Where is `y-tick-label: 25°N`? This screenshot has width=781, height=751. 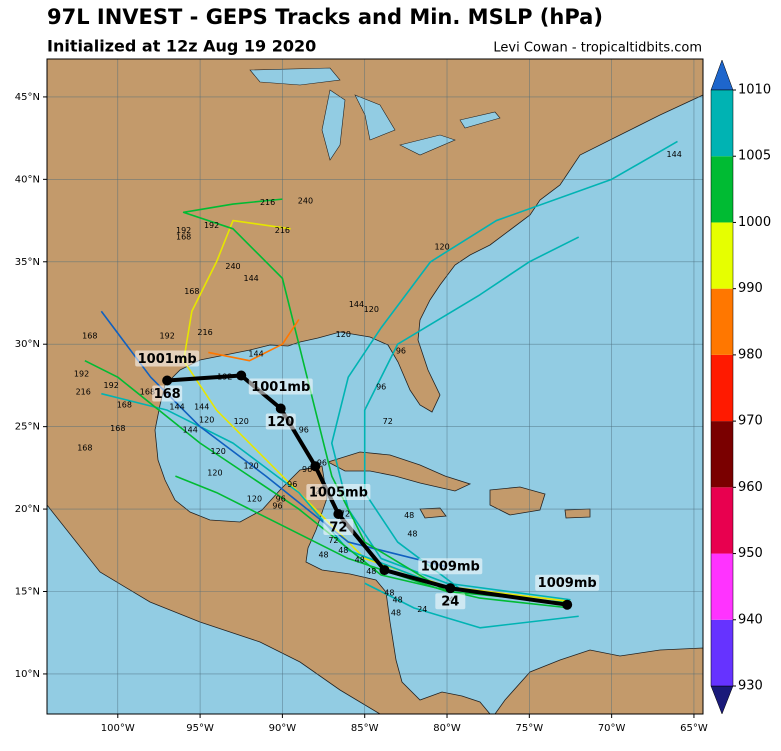 y-tick-label: 25°N is located at coordinates (27, 427).